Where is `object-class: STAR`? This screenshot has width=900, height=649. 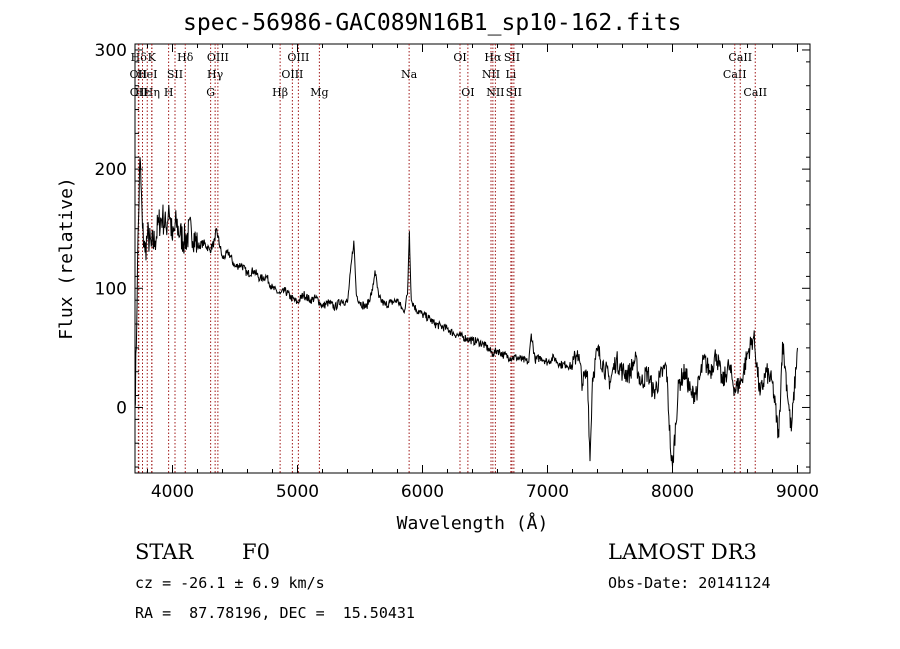 object-class: STAR is located at coordinates (164, 552).